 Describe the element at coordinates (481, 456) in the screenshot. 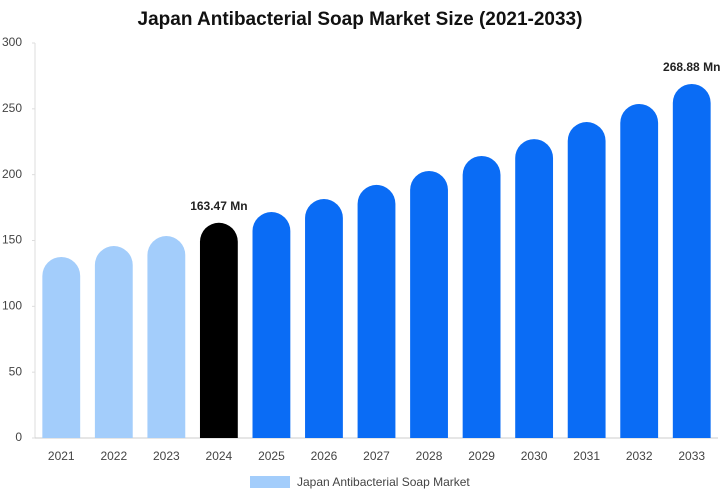

I see `x-tick-label: 2029` at that location.